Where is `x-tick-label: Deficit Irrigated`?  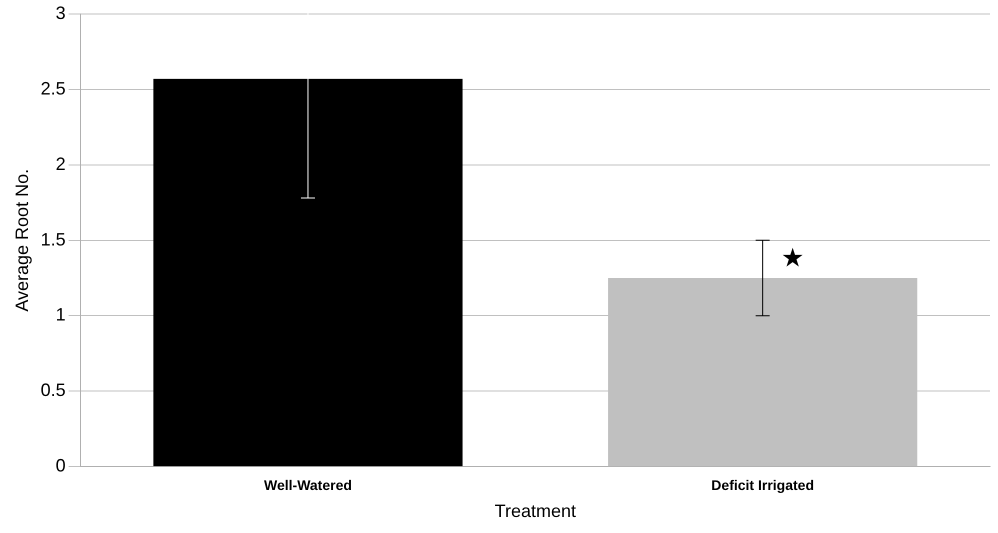
x-tick-label: Deficit Irrigated is located at coordinates (762, 484).